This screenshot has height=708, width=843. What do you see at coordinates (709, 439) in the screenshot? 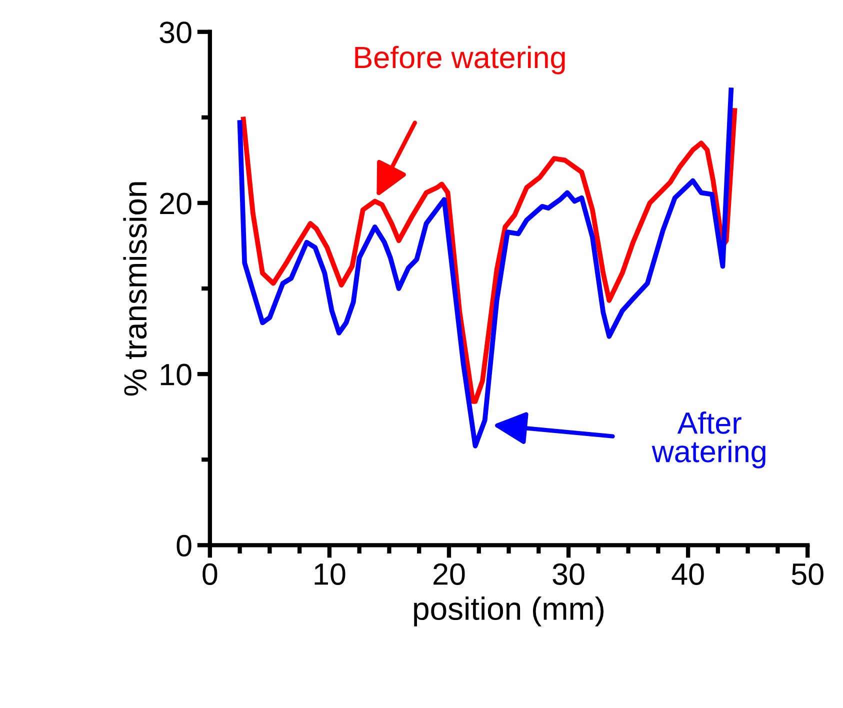
I see `annotation: After watering` at bounding box center [709, 439].